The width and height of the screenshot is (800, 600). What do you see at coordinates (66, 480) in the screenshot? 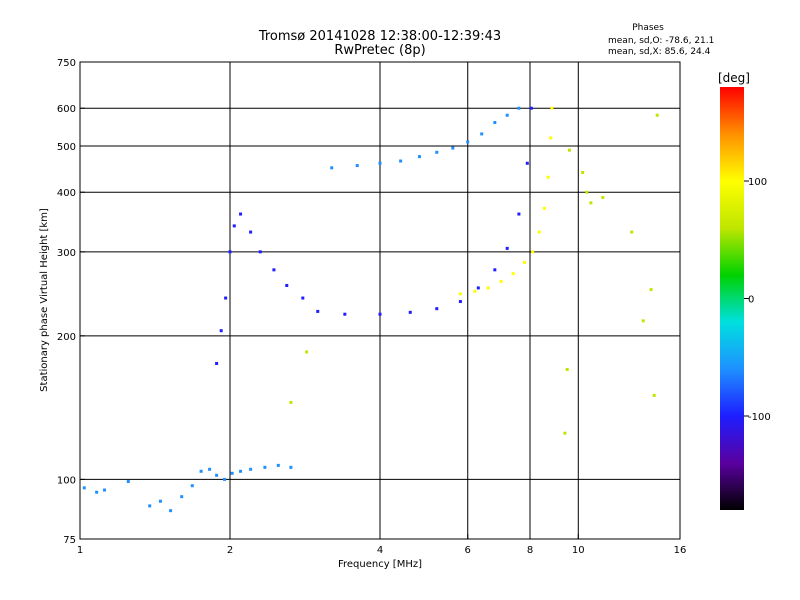
I see `y-tick-label: 100` at bounding box center [66, 480].